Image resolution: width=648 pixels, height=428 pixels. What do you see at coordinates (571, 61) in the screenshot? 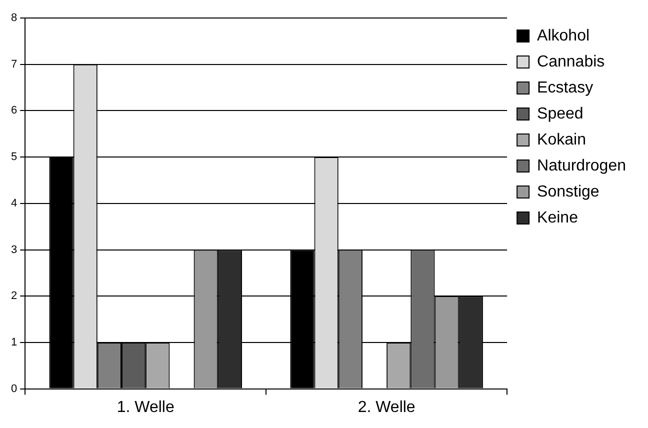
I see `legend-label: Cannabis` at bounding box center [571, 61].